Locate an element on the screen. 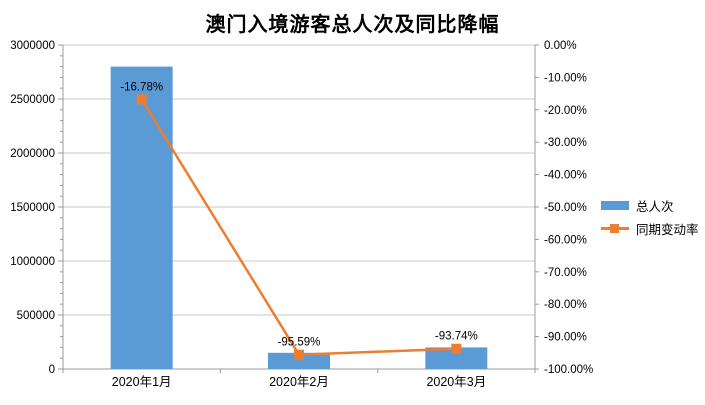 This screenshot has height=405, width=705. right-axis-label: -70.00% is located at coordinates (565, 273).